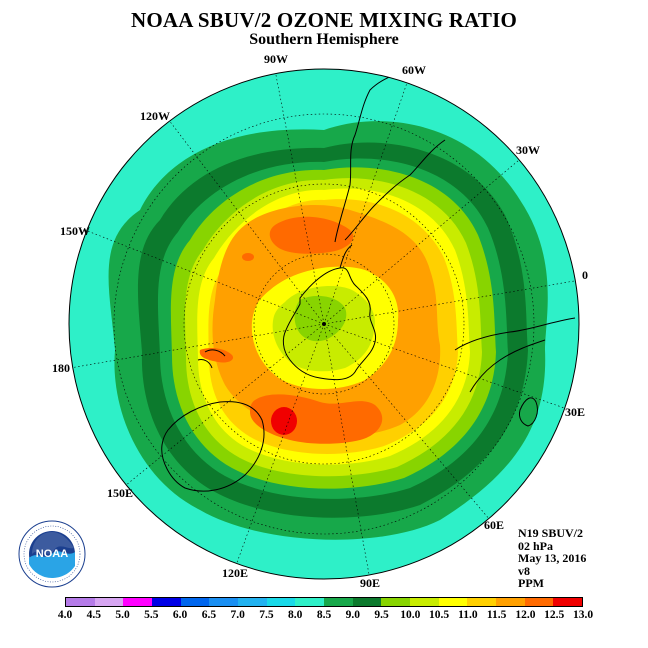  Describe the element at coordinates (346, 256) in the screenshot. I see `antarctic-peninsula` at that location.